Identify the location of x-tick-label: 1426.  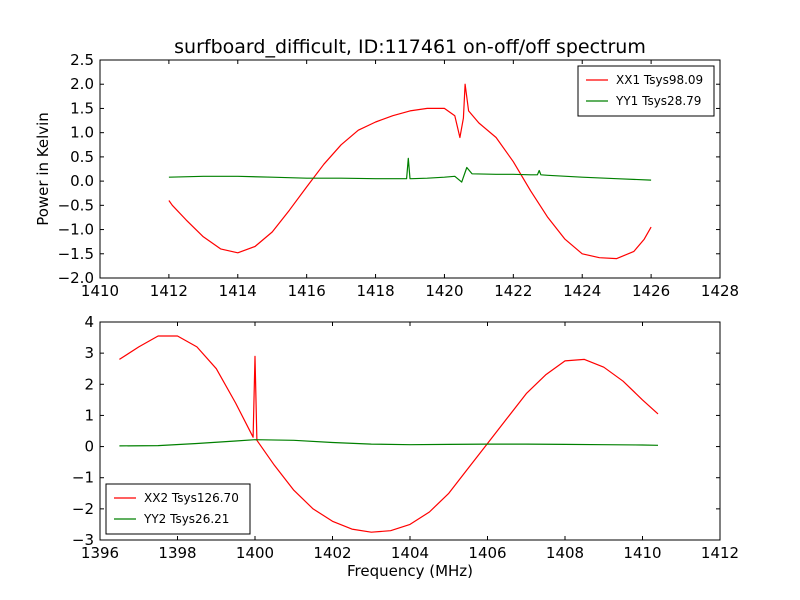
(651, 291).